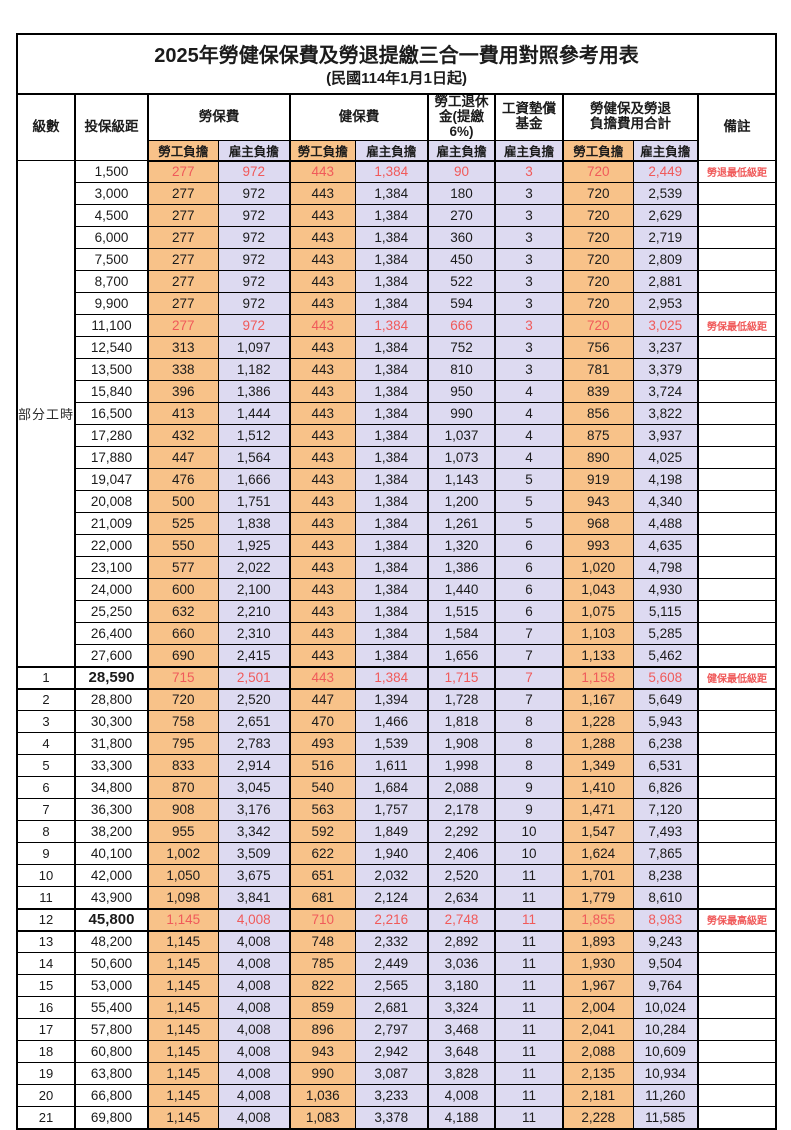  Describe the element at coordinates (397, 568) in the screenshot. I see `table-row: 23,100 577 2,022 443 1,384 1,386 6 1,020 4,798` at that location.